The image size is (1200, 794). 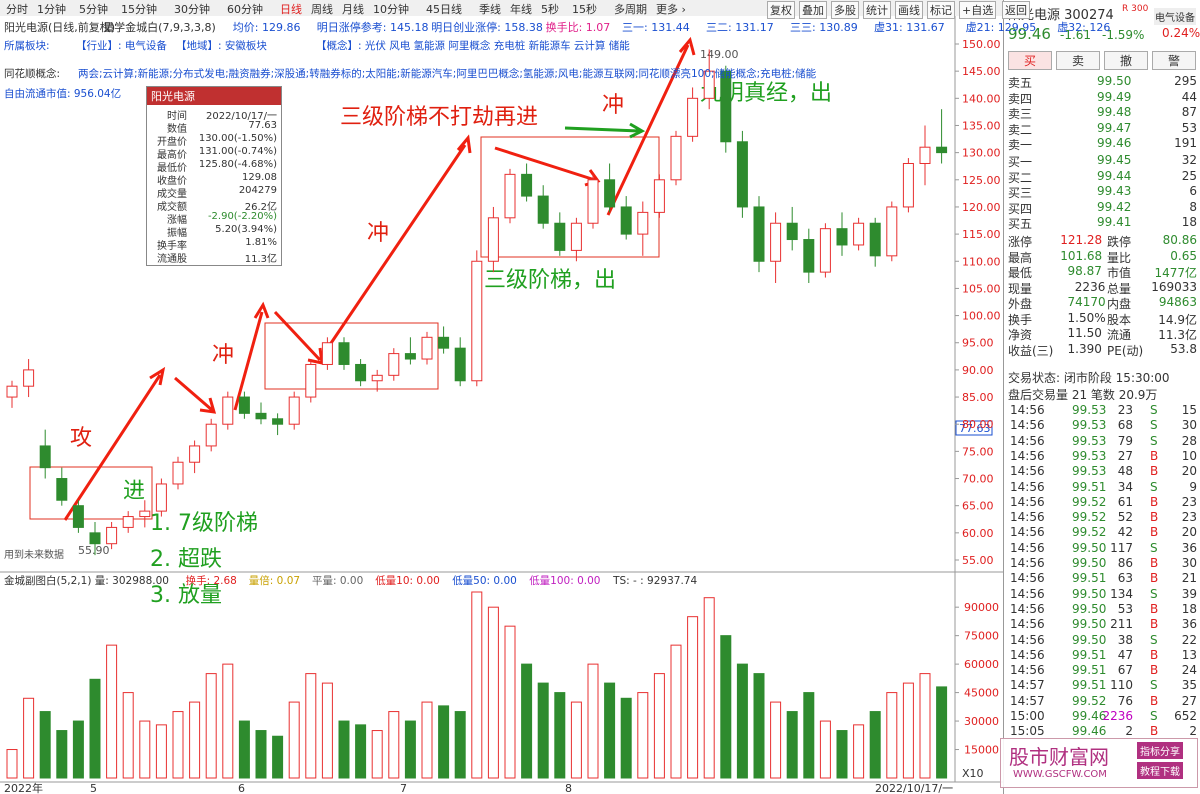 I want to click on toolbar-tab: 多周期, so click(x=630, y=9).